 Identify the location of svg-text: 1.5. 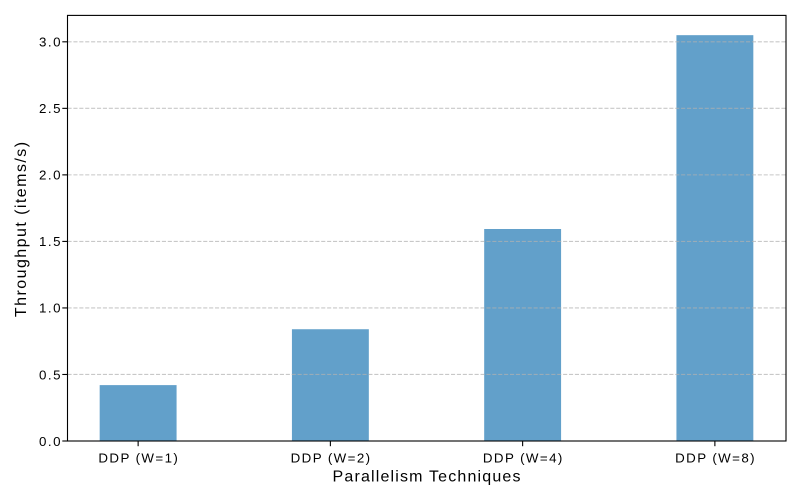
(50, 241).